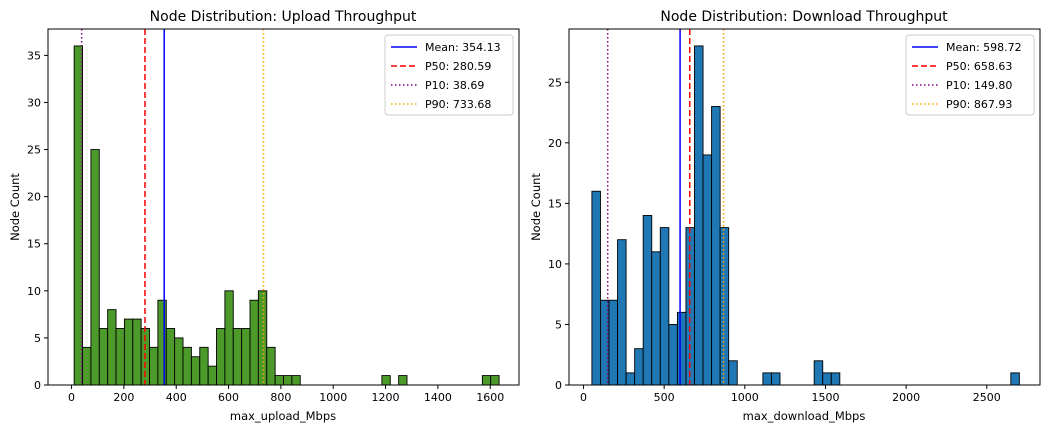  Describe the element at coordinates (386, 397) in the screenshot. I see `upload-x-tick-label: 1200` at that location.